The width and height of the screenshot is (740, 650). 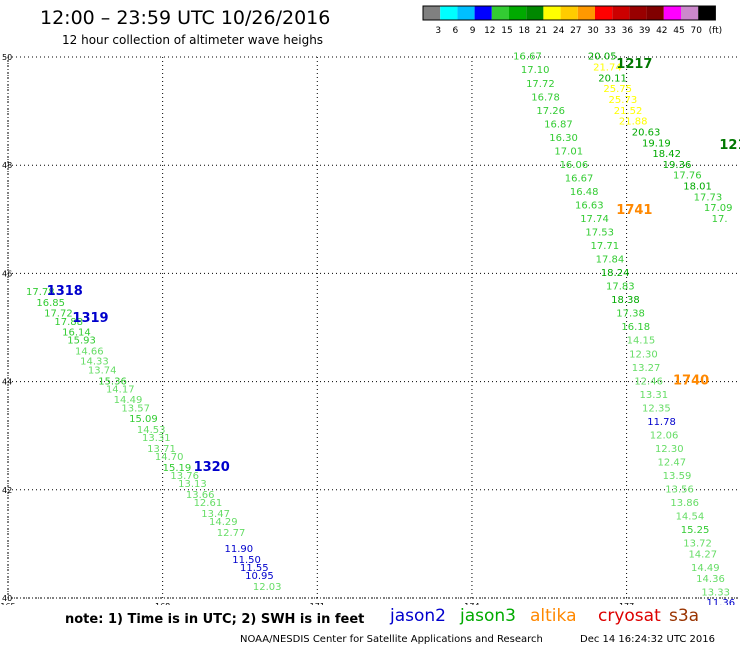 What do you see at coordinates (677, 476) in the screenshot?
I see `swh-value-label: 13.59` at bounding box center [677, 476].